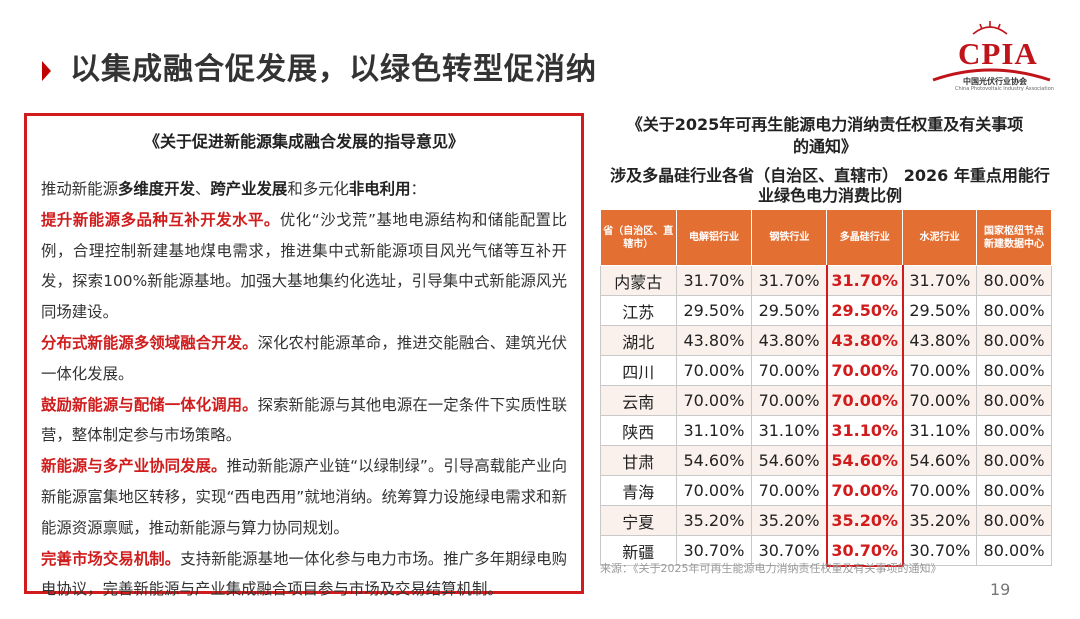 This screenshot has width=1080, height=619. I want to click on header-polysilicon: 多晶硅行业, so click(865, 237).